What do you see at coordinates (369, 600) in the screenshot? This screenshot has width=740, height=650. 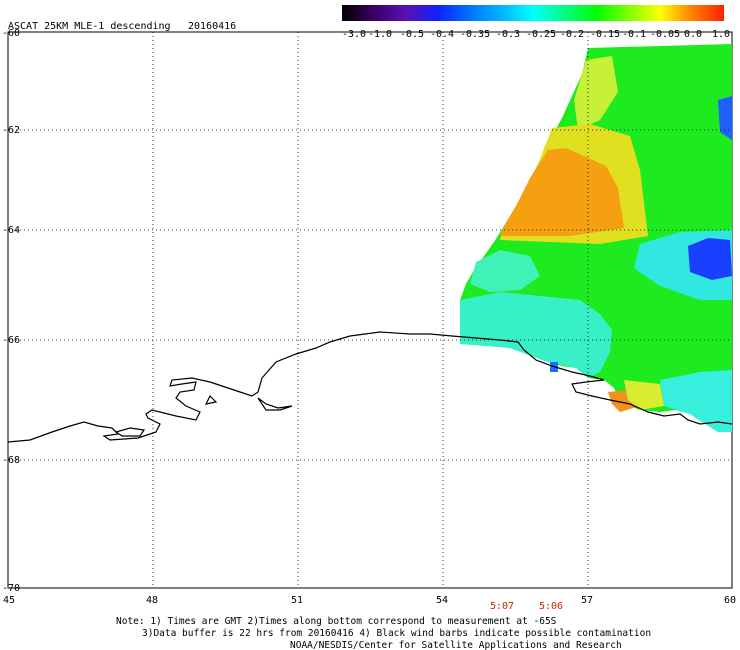 I see `longitude-labels: 45 48 51 54 57 60` at bounding box center [369, 600].